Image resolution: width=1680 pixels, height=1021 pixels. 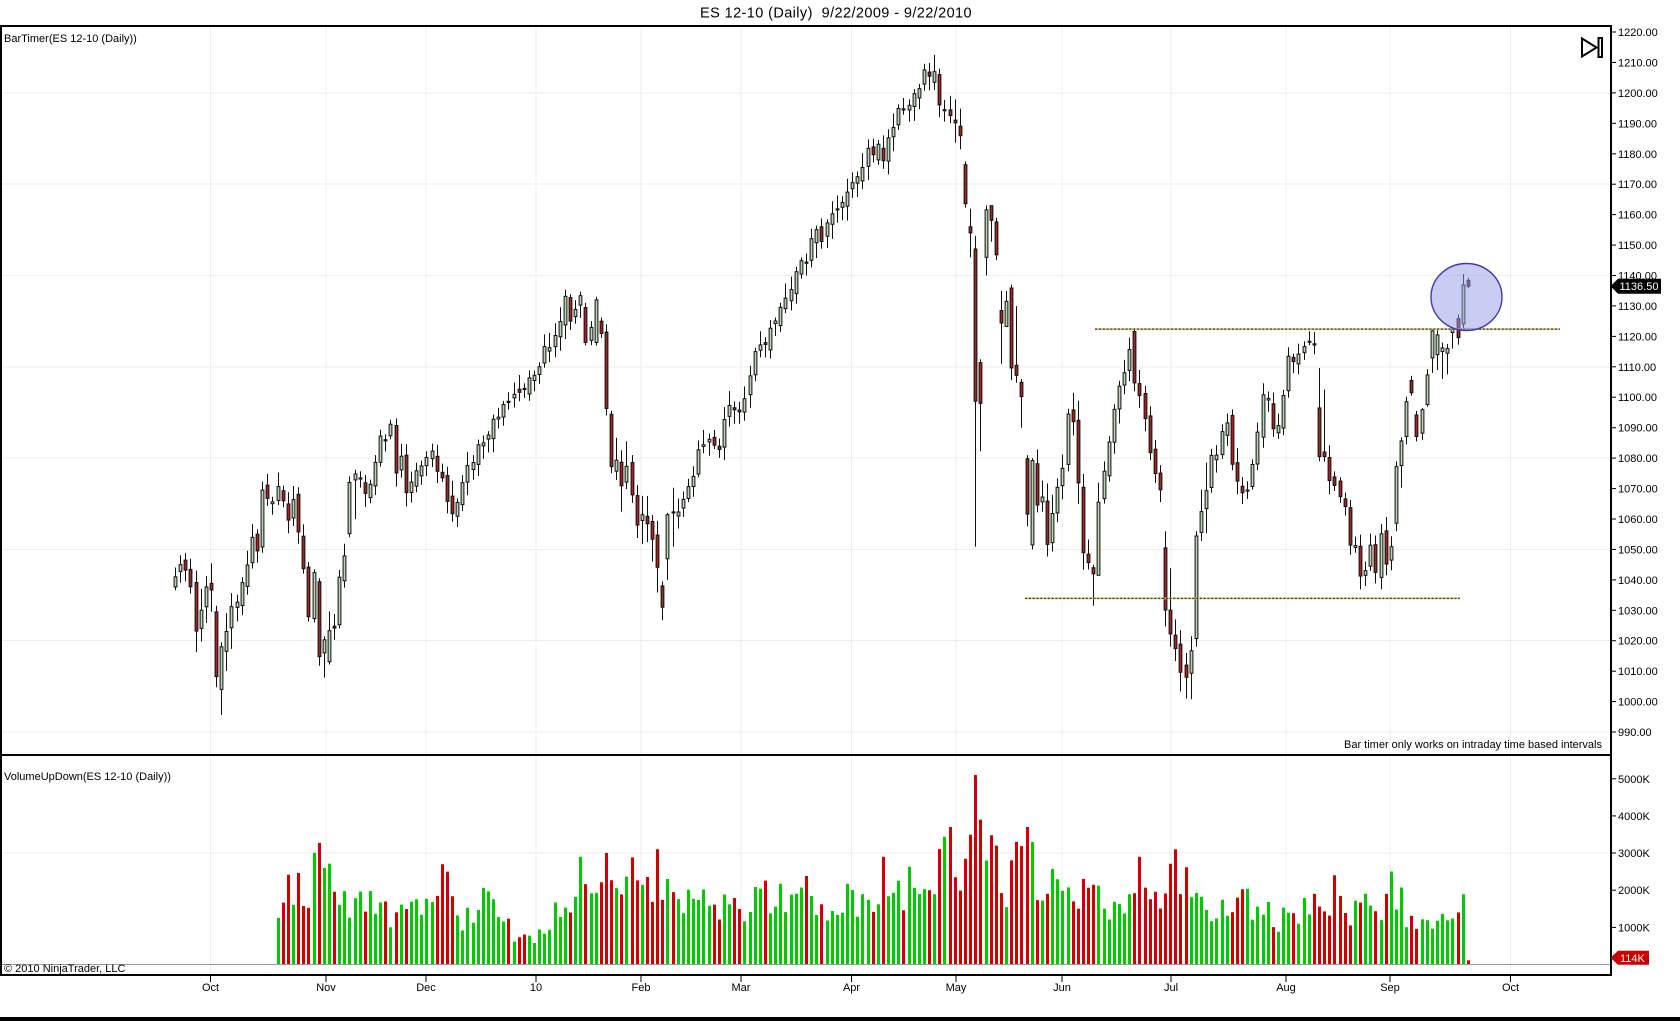 What do you see at coordinates (1637, 185) in the screenshot?
I see `svg-text: 1170.00` at bounding box center [1637, 185].